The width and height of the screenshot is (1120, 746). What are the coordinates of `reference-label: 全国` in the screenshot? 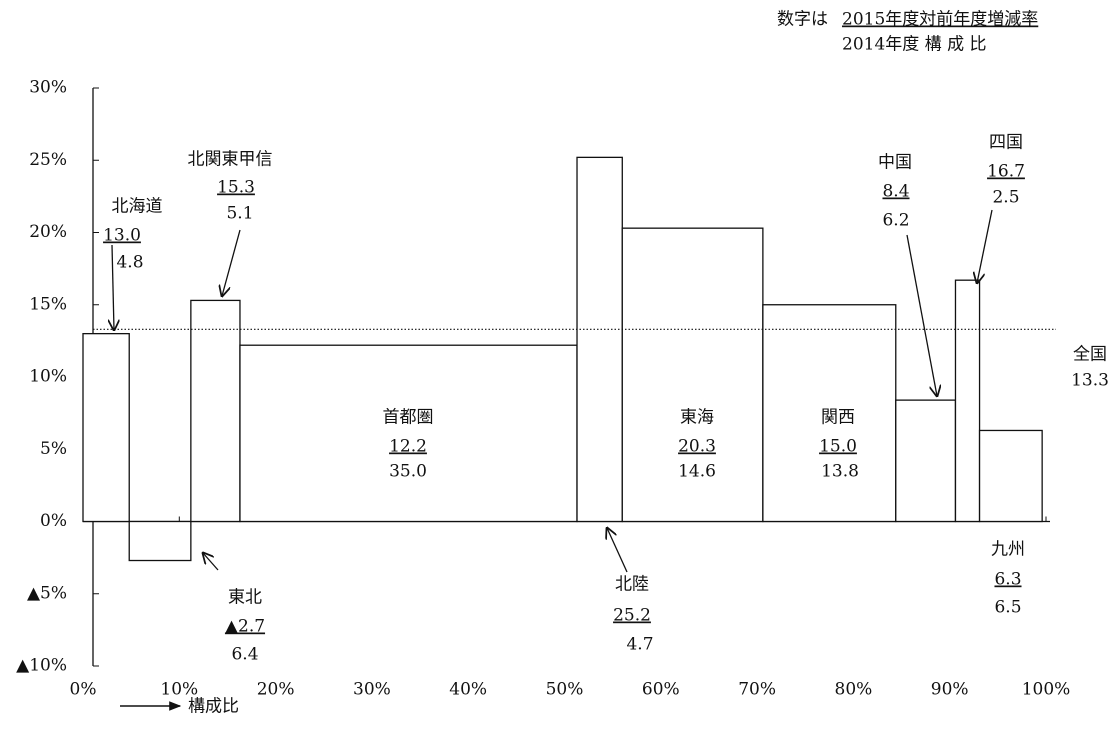 It's located at (1090, 355).